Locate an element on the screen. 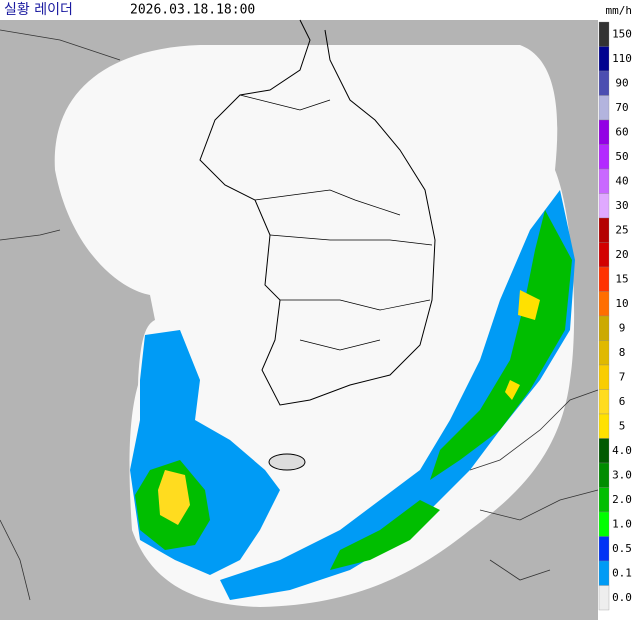 The width and height of the screenshot is (635, 620). jeju-island is located at coordinates (287, 462).